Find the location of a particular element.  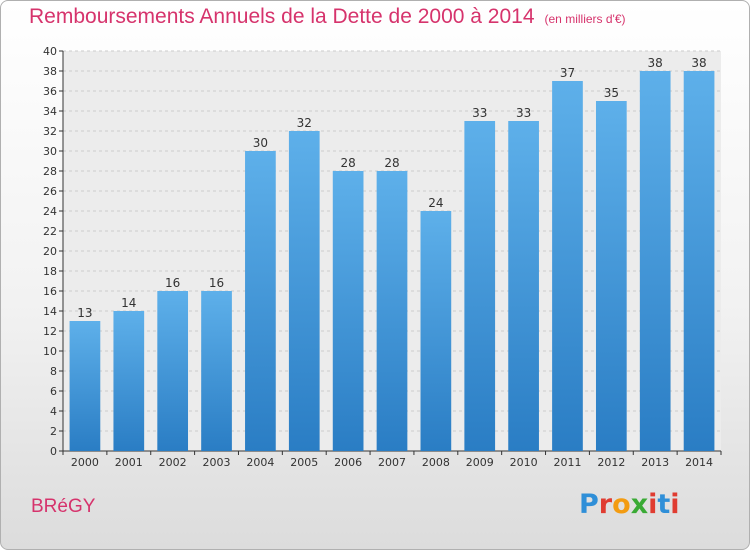

x-tick-label-2005: 2005 is located at coordinates (304, 462).